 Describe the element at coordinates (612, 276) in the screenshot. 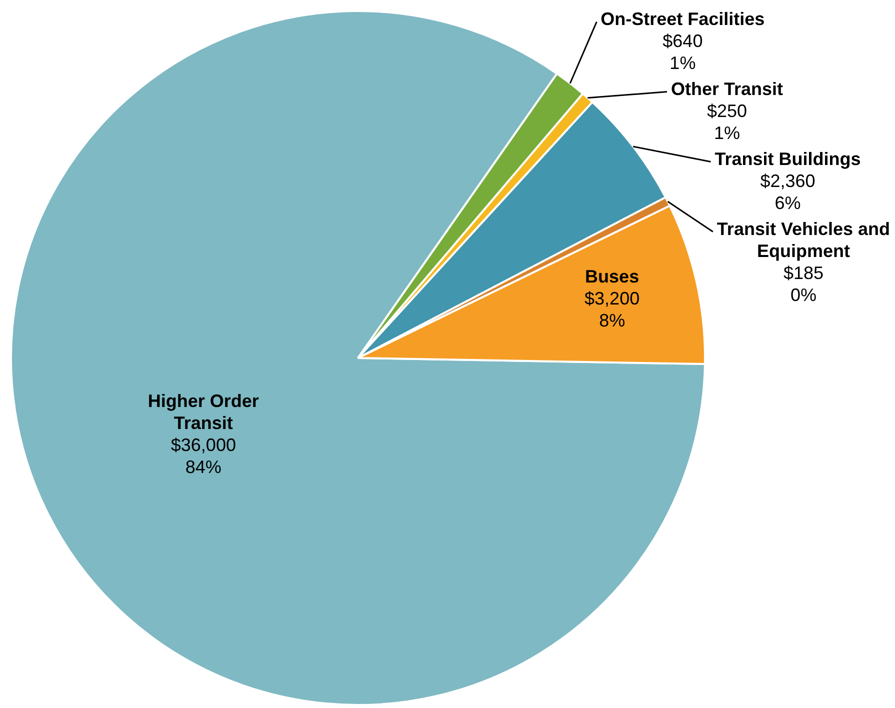

I see `slice-label: Buses` at that location.